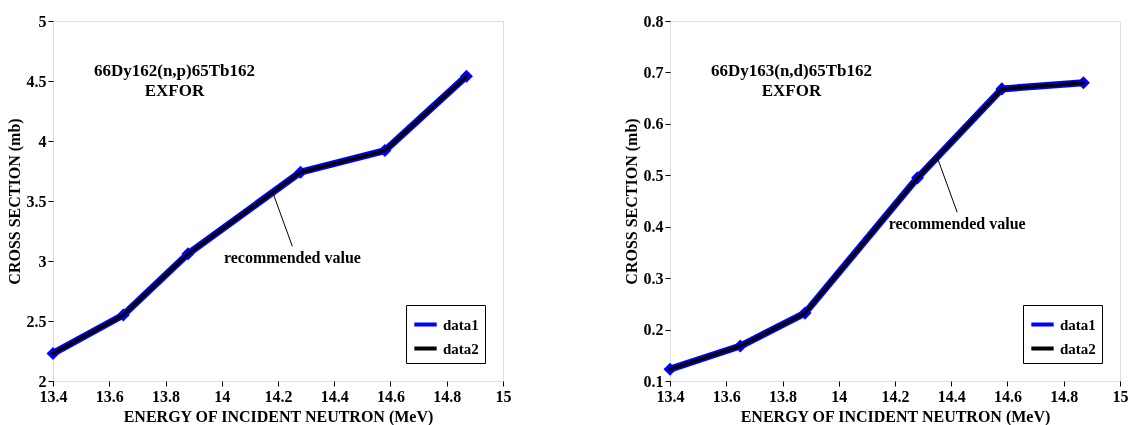  What do you see at coordinates (653, 227) in the screenshot?
I see `y-tick-label: 0.4` at bounding box center [653, 227].